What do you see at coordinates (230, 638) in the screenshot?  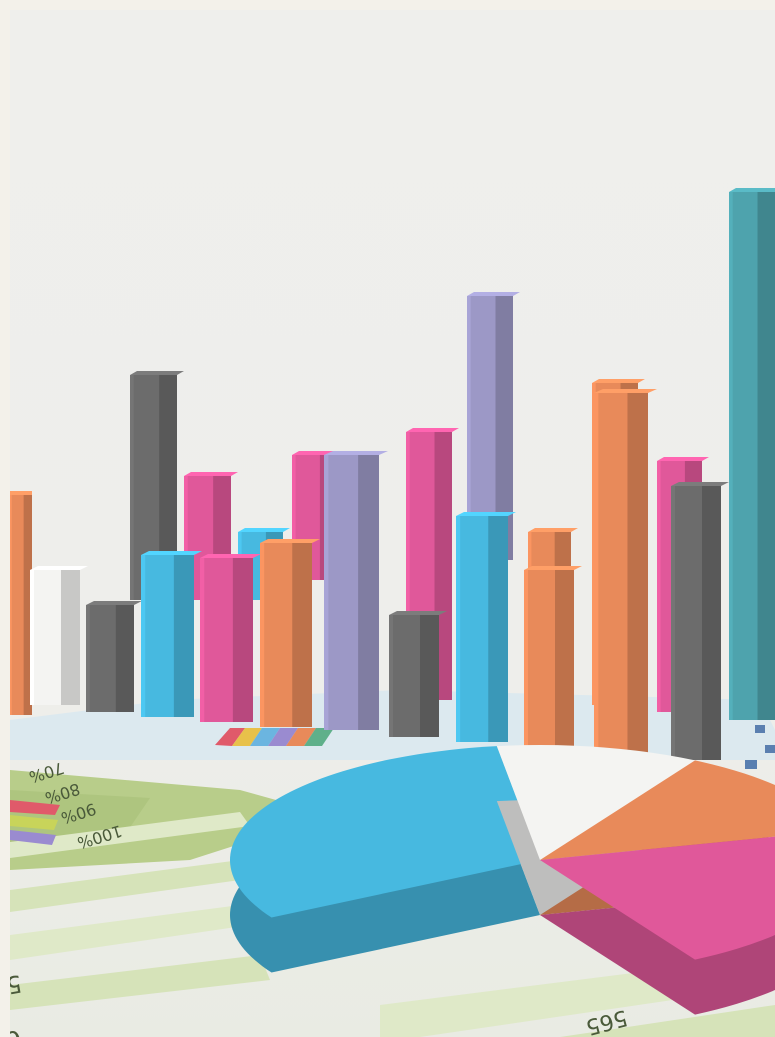 I see `bar-pink-front` at bounding box center [230, 638].